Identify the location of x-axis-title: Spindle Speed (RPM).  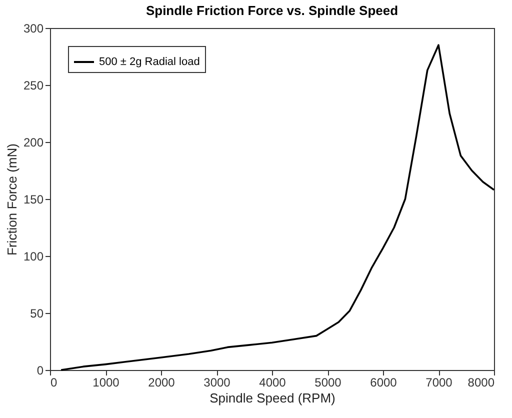
(273, 398).